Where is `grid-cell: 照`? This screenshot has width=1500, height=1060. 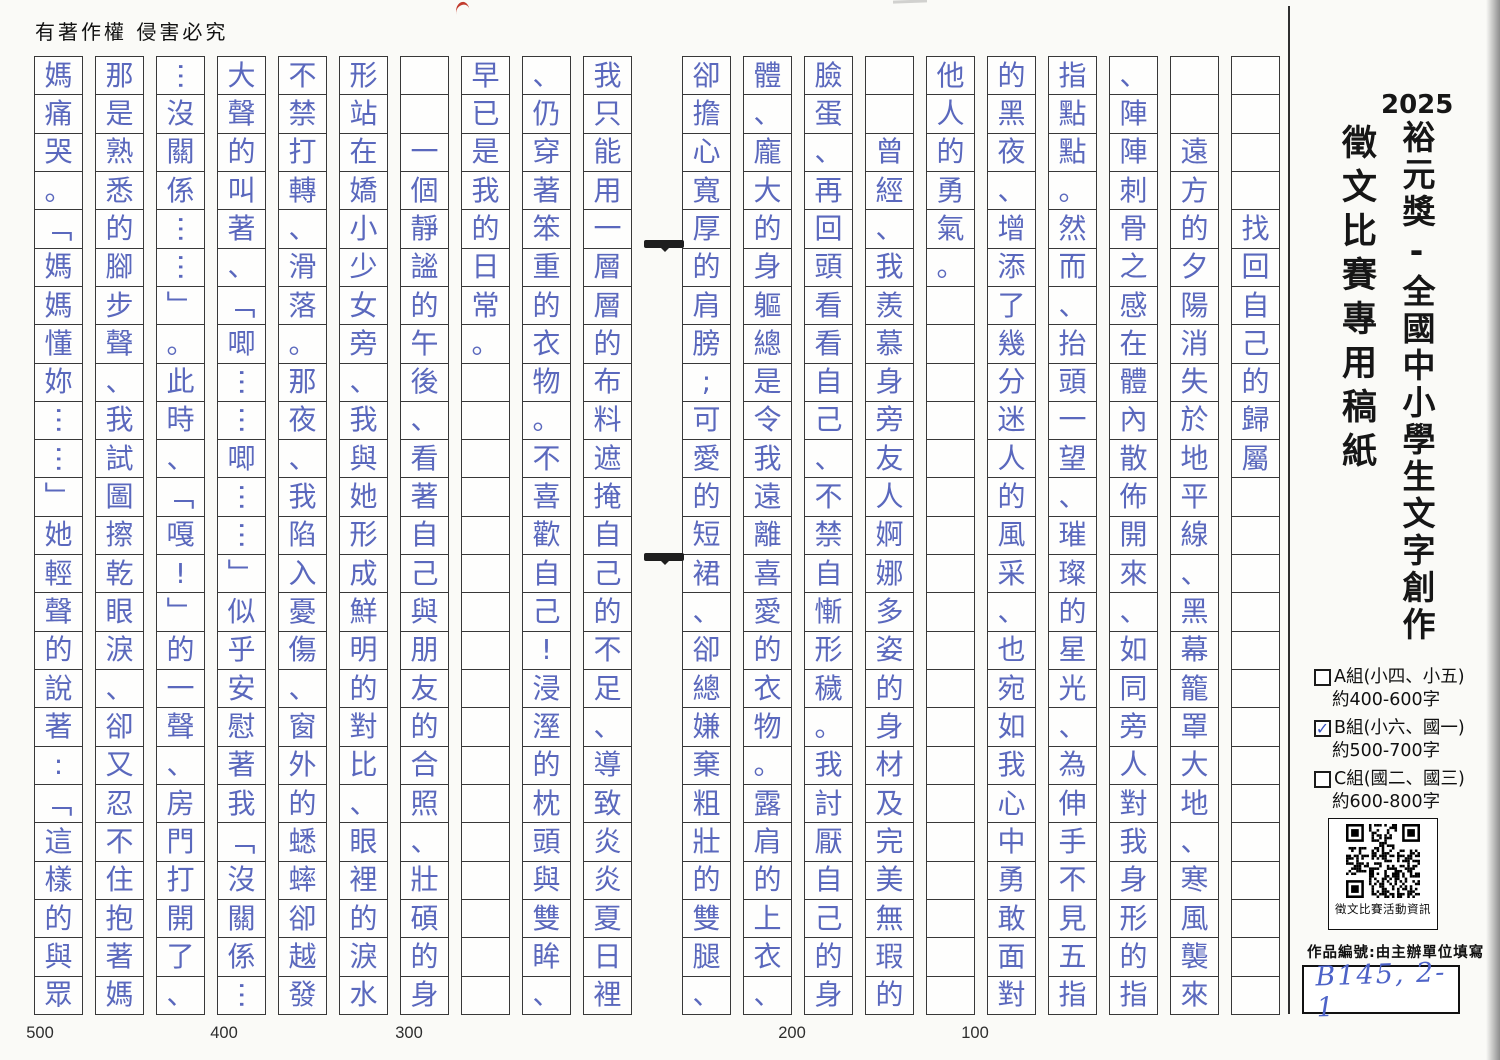 grid-cell: 照 is located at coordinates (424, 802).